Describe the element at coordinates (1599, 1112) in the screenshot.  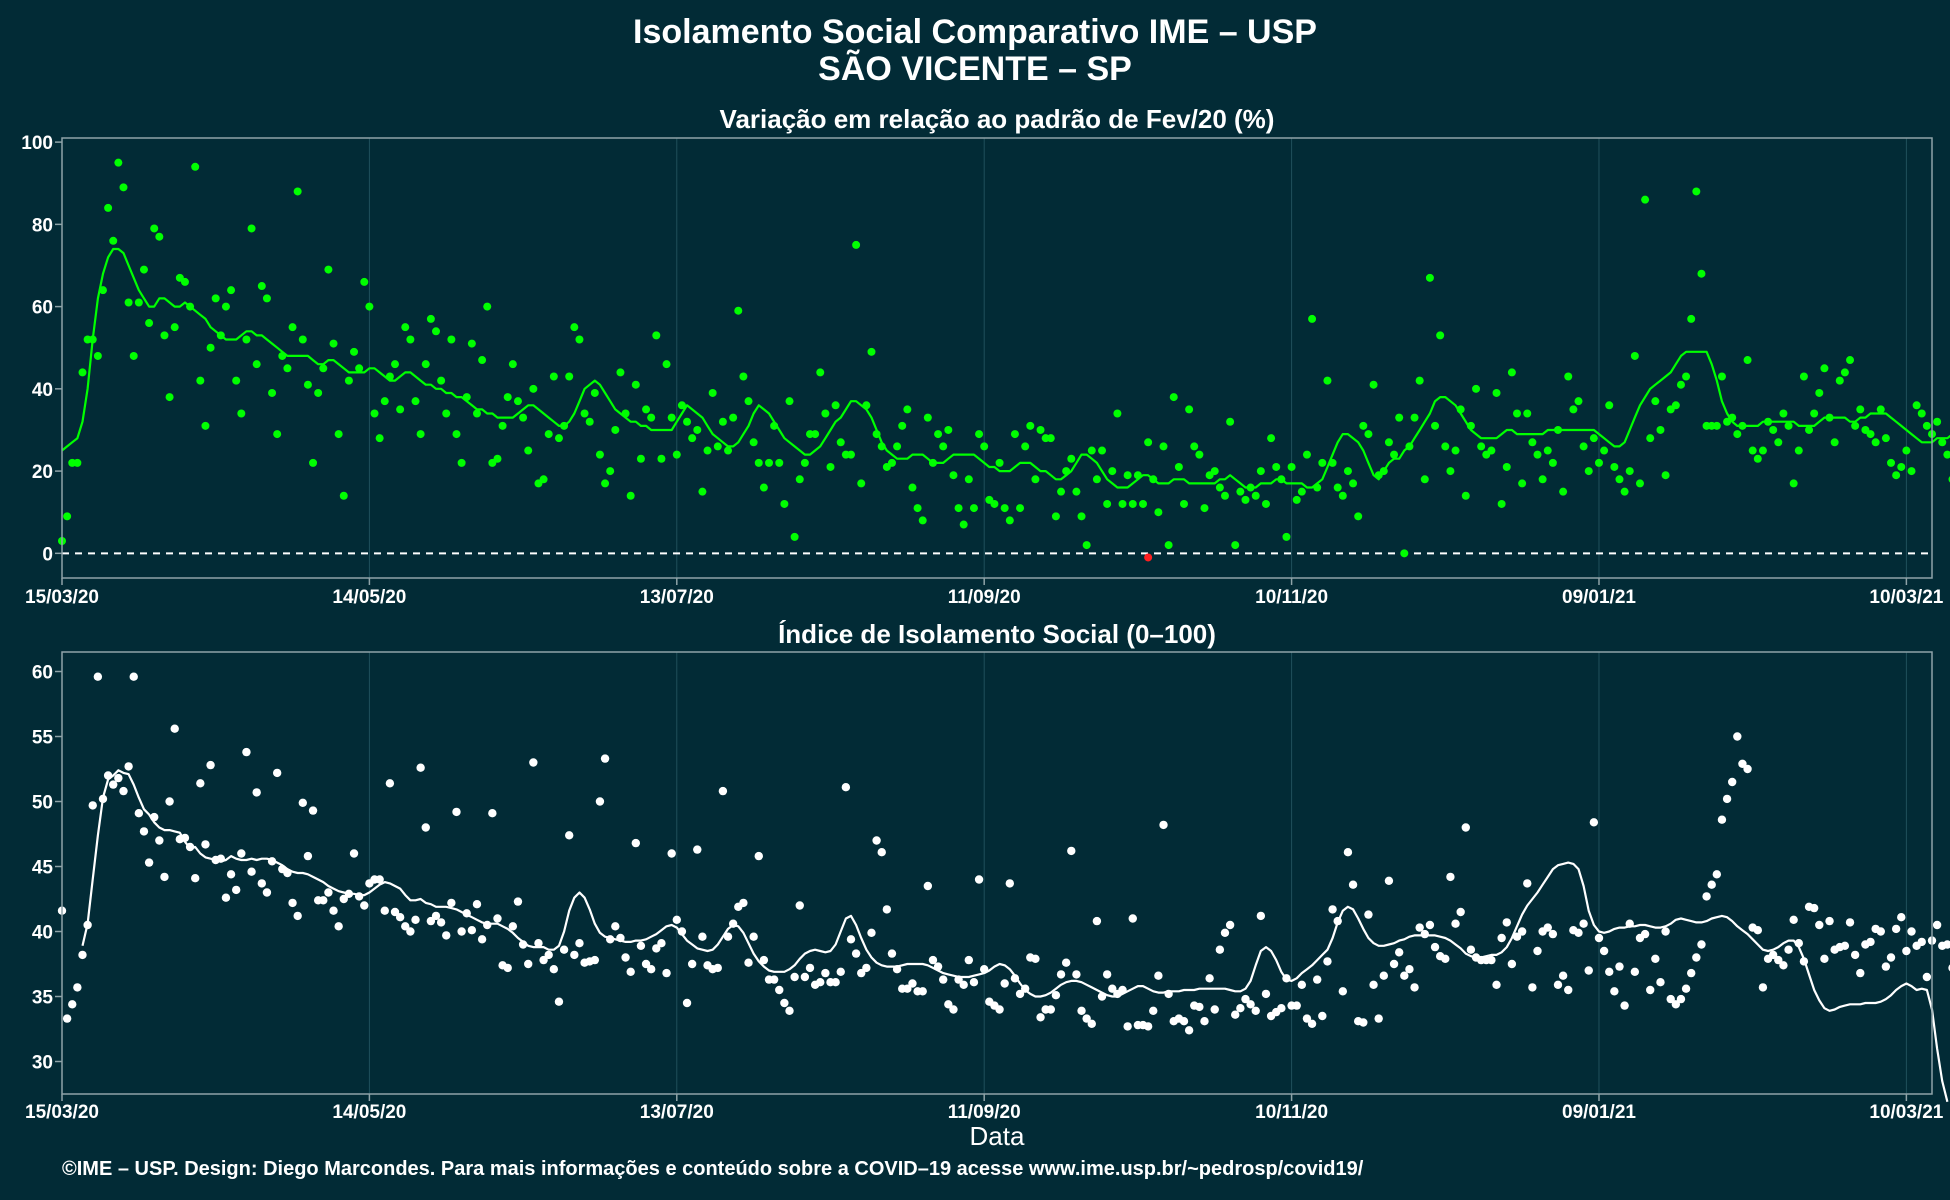
I see `x-tick-label: 09/01/21` at that location.